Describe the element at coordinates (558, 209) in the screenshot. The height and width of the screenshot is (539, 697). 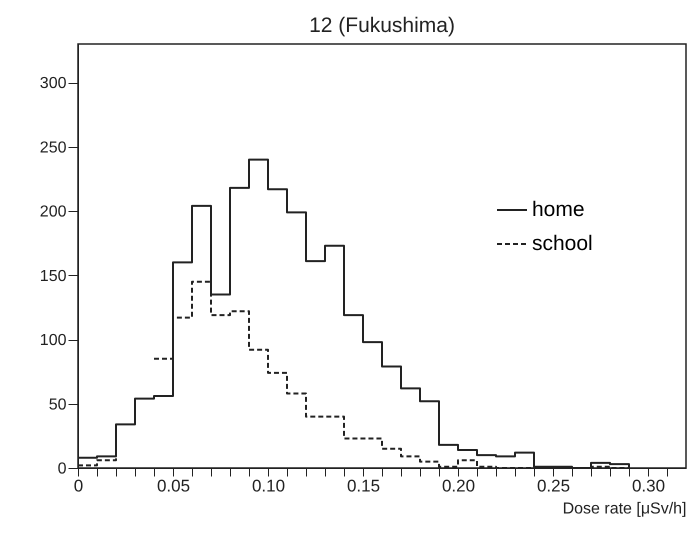
I see `legend-label: home` at that location.